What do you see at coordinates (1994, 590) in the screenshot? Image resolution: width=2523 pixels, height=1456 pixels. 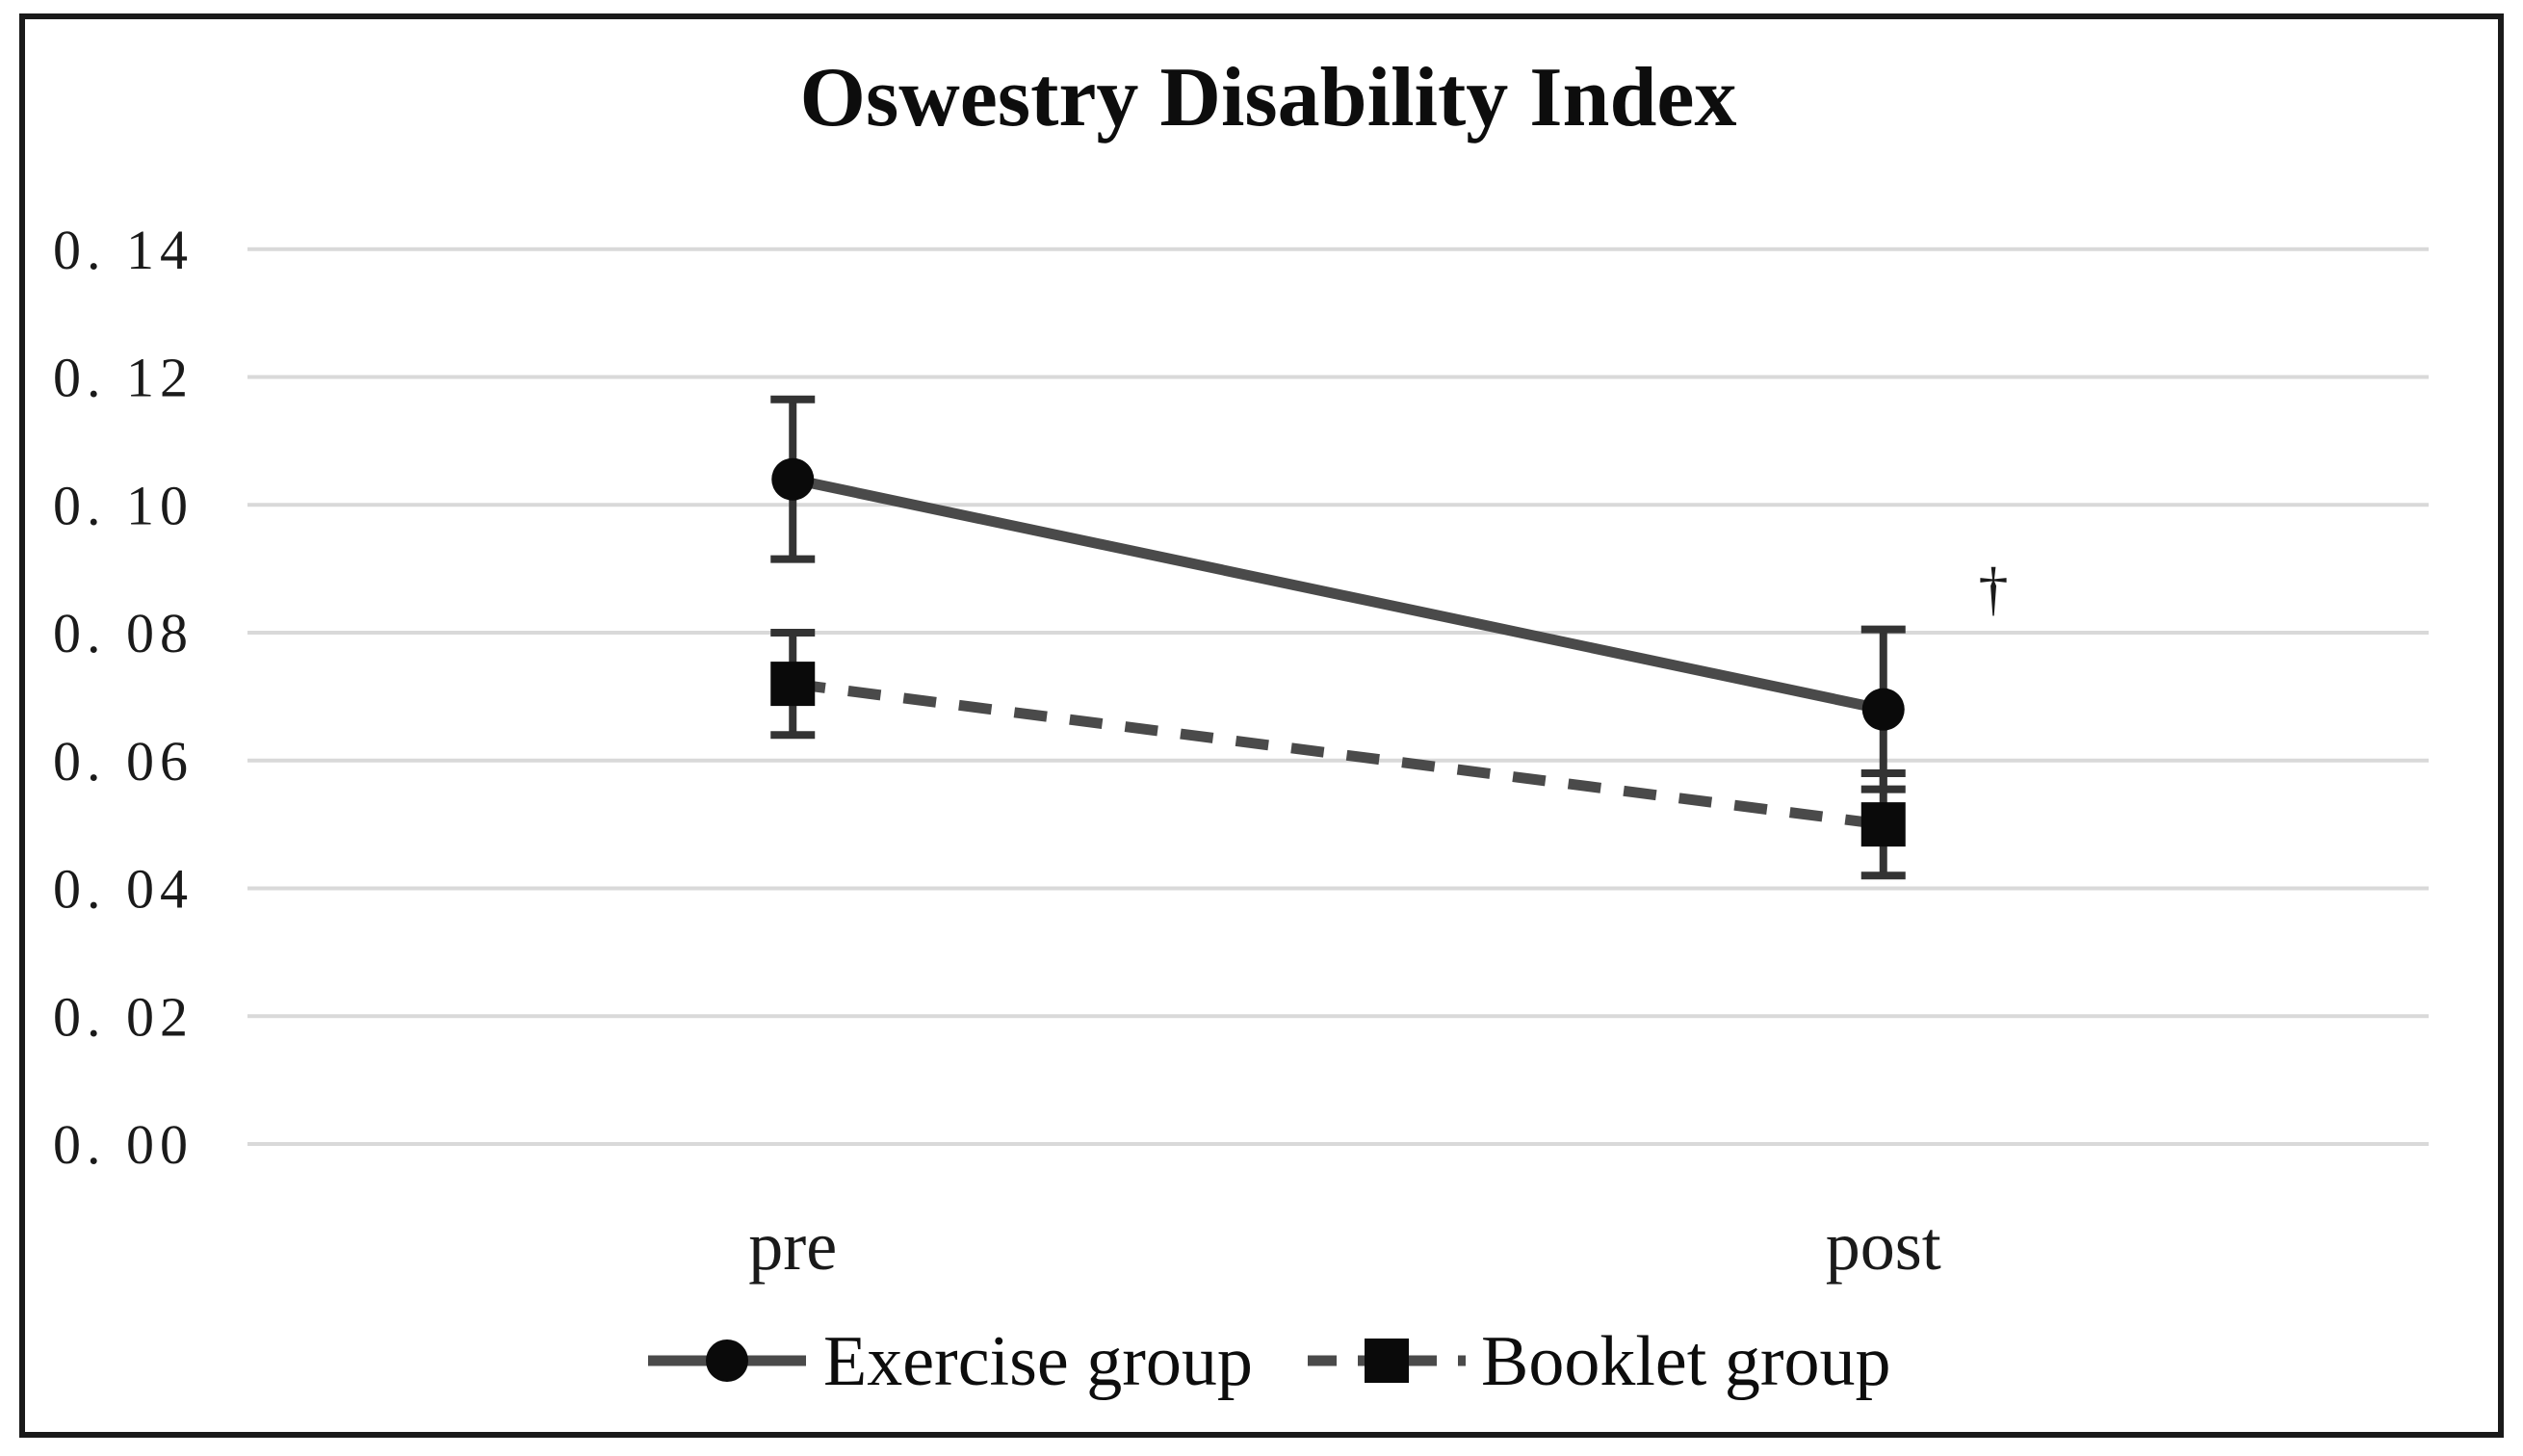 I see `dagger-significance-icon: †` at bounding box center [1994, 590].